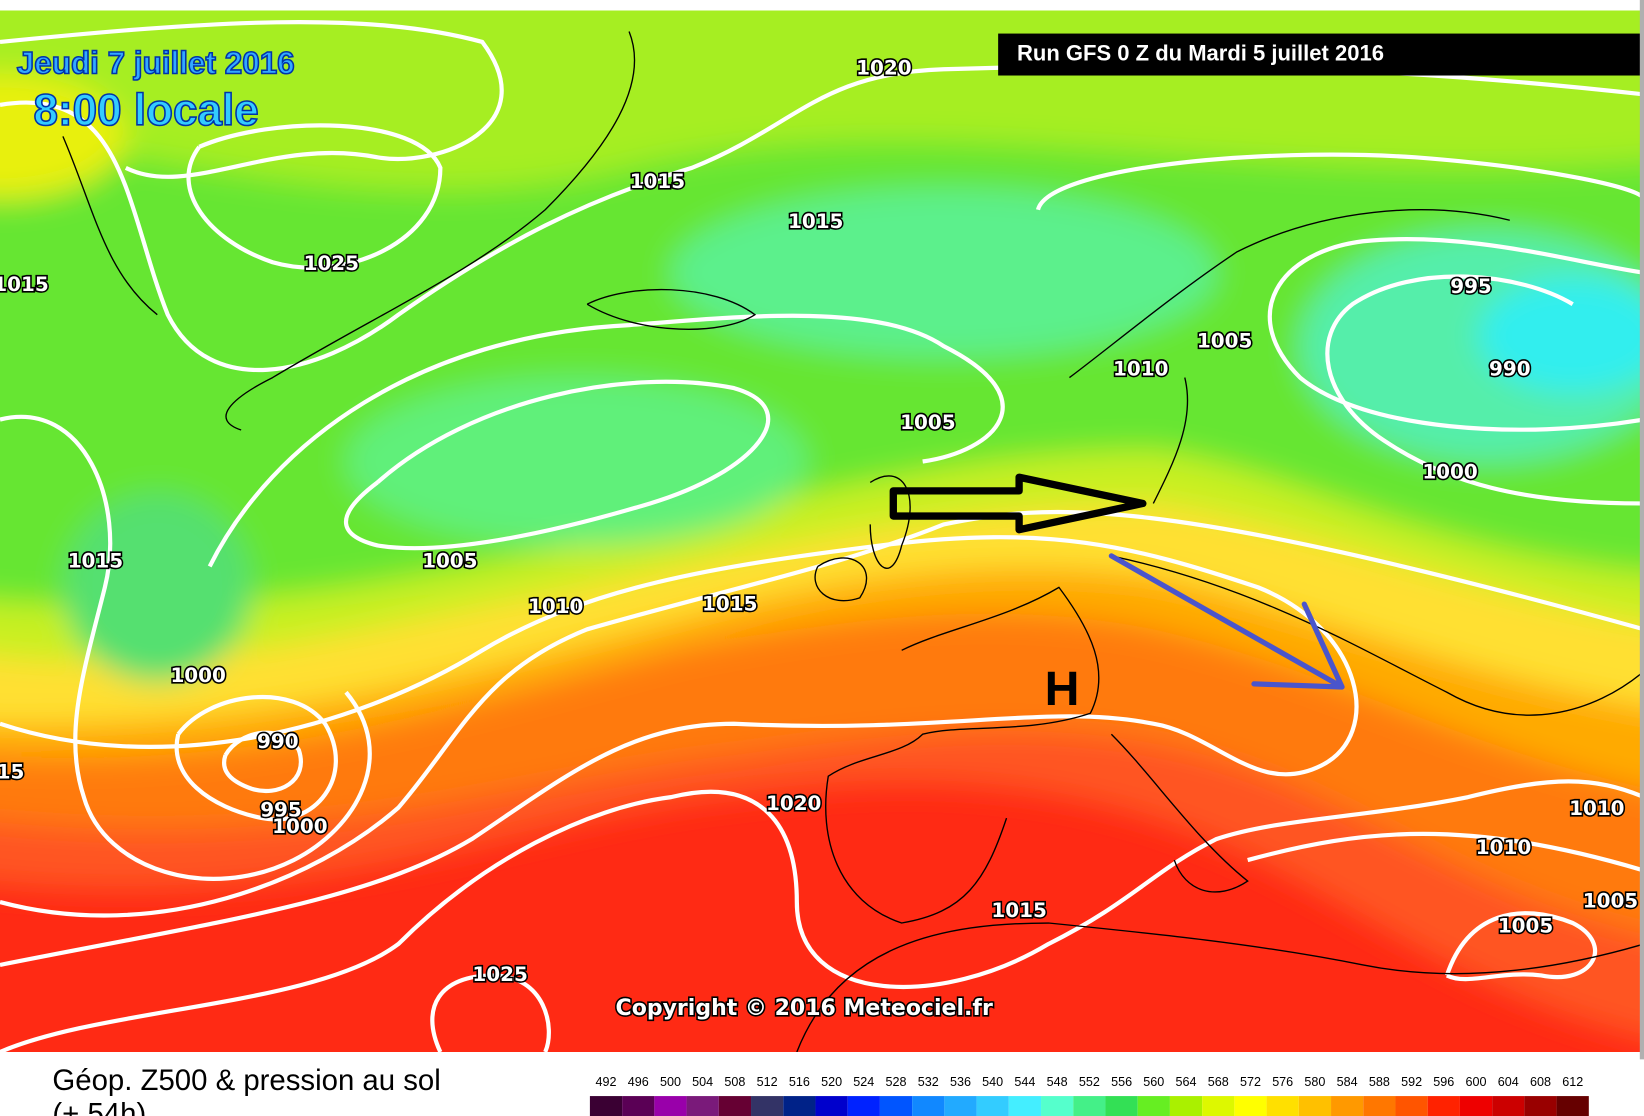 The height and width of the screenshot is (1116, 1644). Describe the element at coordinates (928, 1082) in the screenshot. I see `scale-tick-label: 532` at that location.